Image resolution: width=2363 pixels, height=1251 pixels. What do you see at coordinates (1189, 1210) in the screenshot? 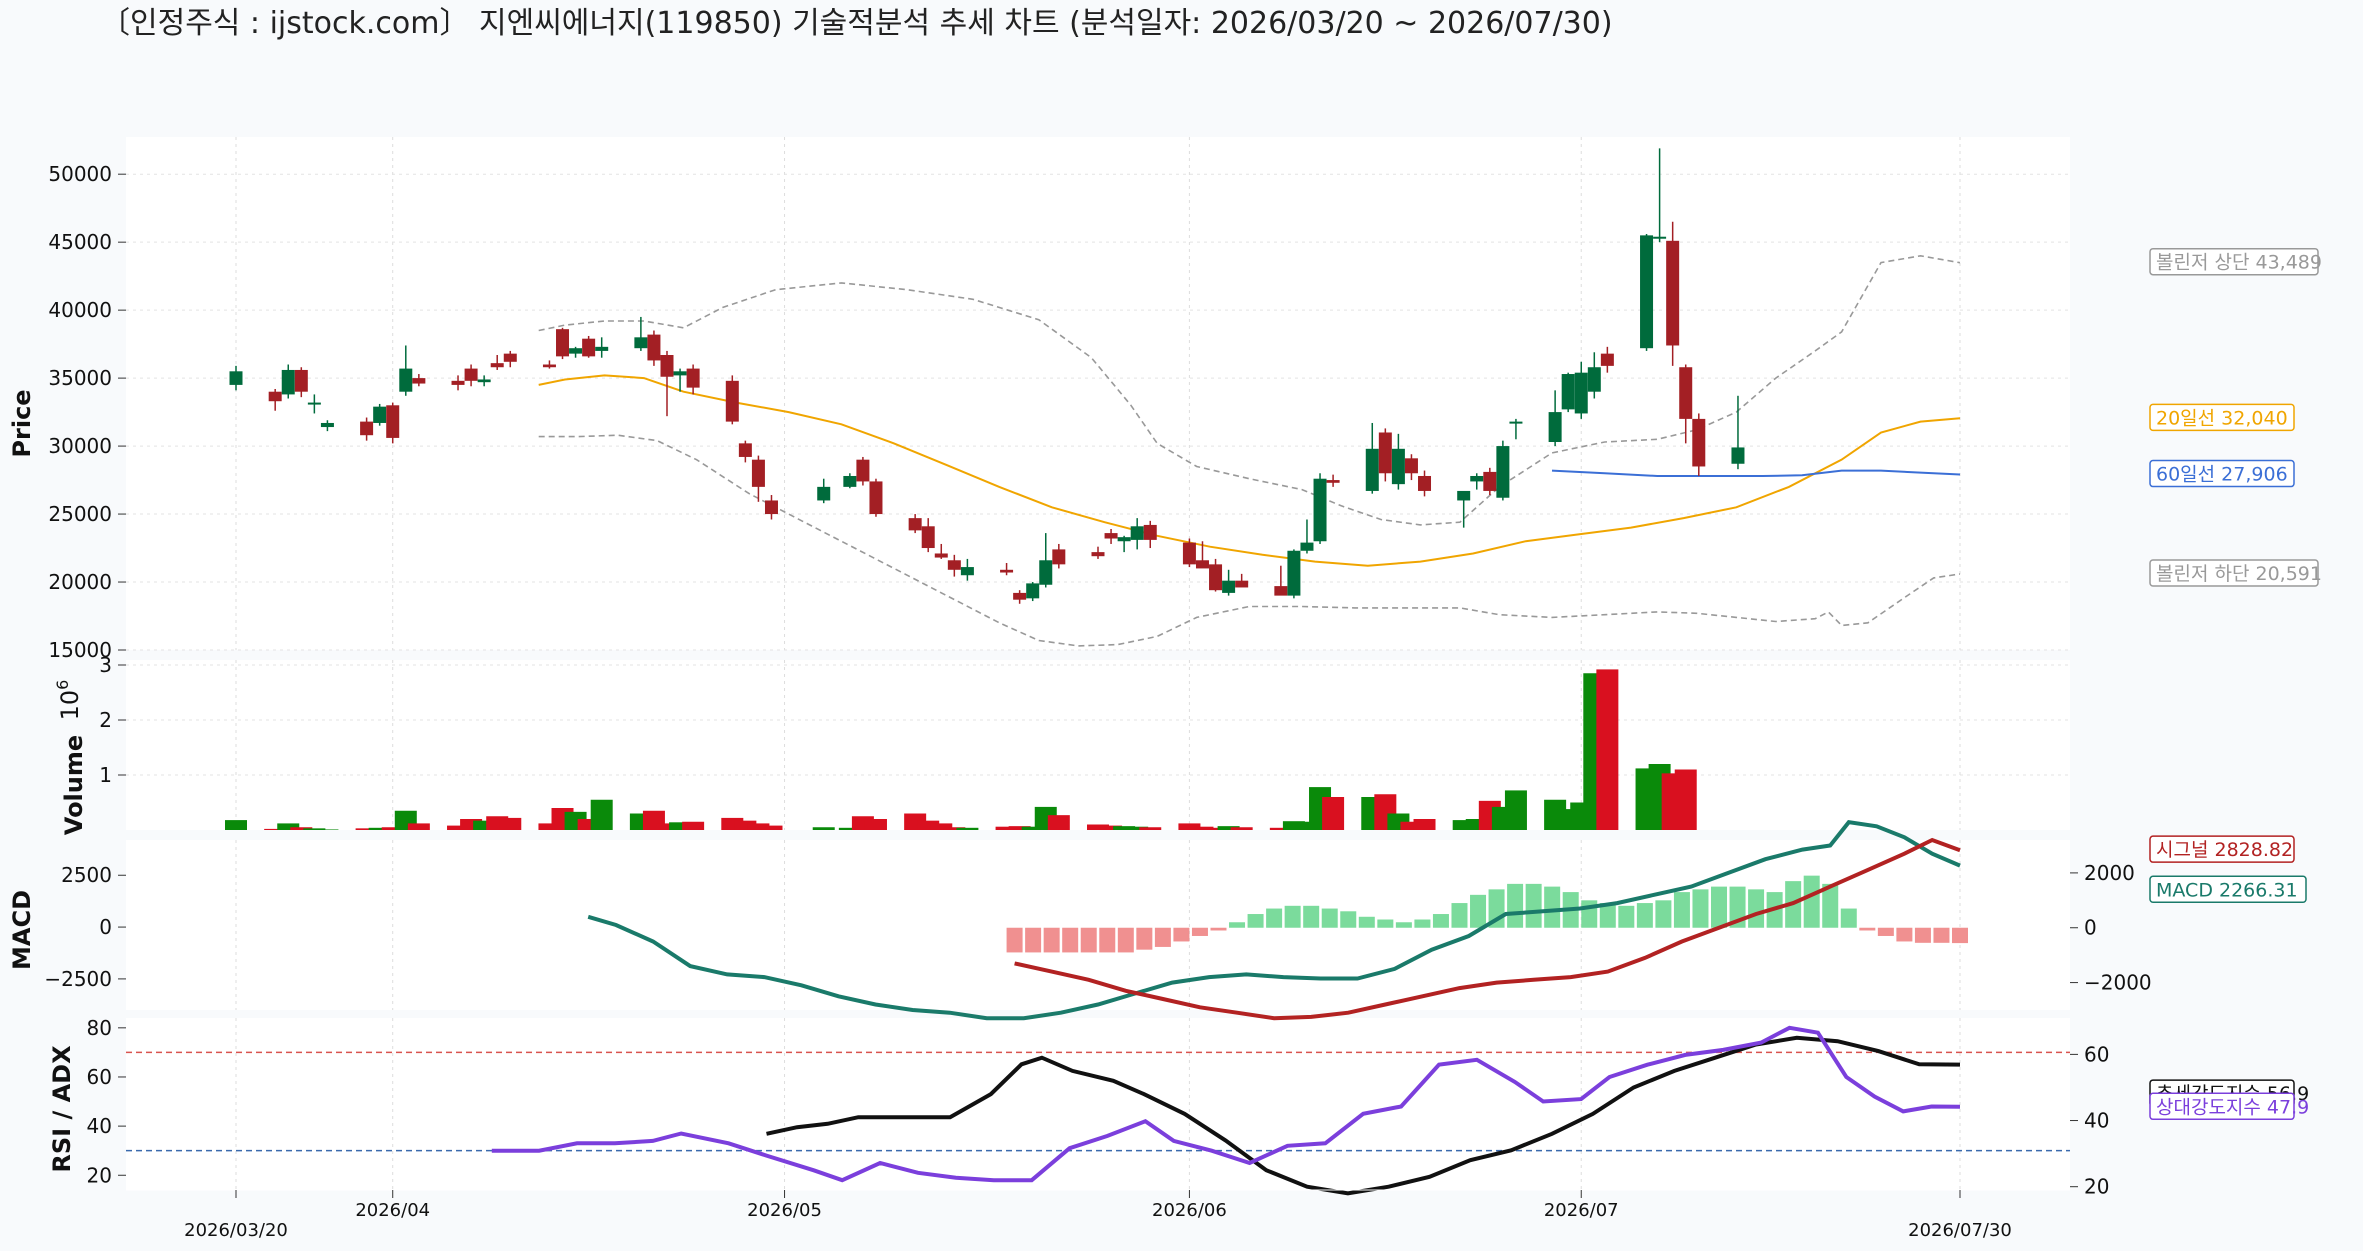
I see `x-tick-label: 2026/06` at bounding box center [1189, 1210].